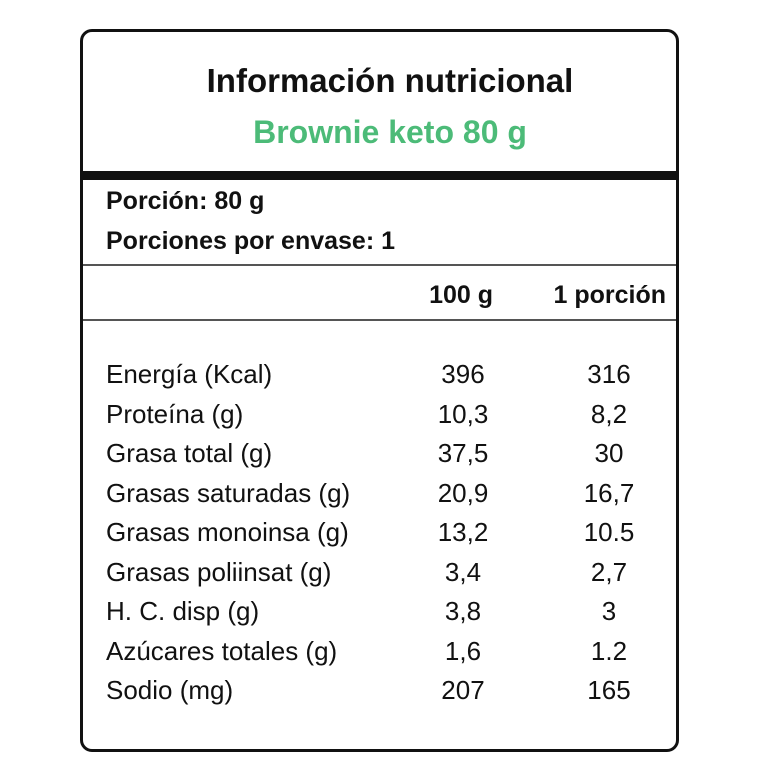 The image size is (780, 780). What do you see at coordinates (189, 453) in the screenshot?
I see `nutrient-name: Grasa total (g)` at bounding box center [189, 453].